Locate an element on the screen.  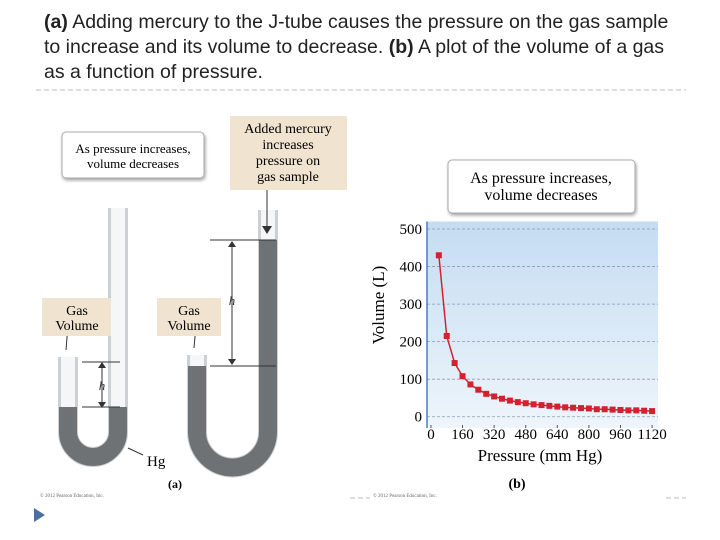
annotation-box is located at coordinates (541, 186).